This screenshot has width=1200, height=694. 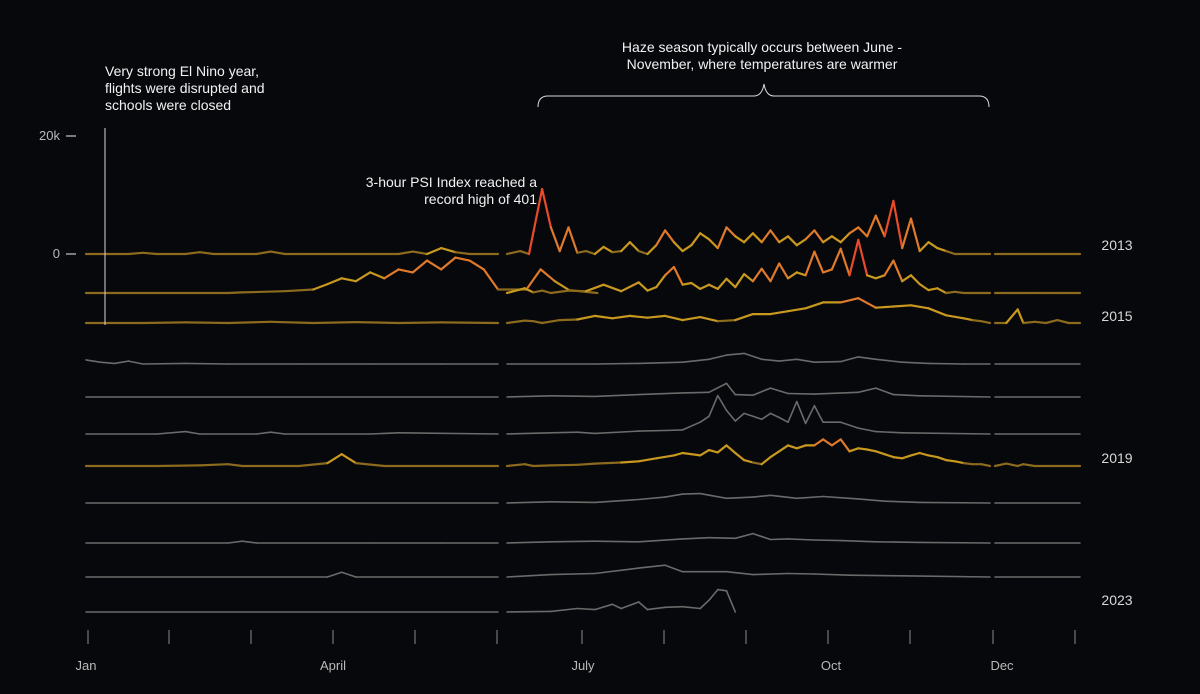 I want to click on psi-annotation-line-2: record high of 401, so click(x=480, y=199).